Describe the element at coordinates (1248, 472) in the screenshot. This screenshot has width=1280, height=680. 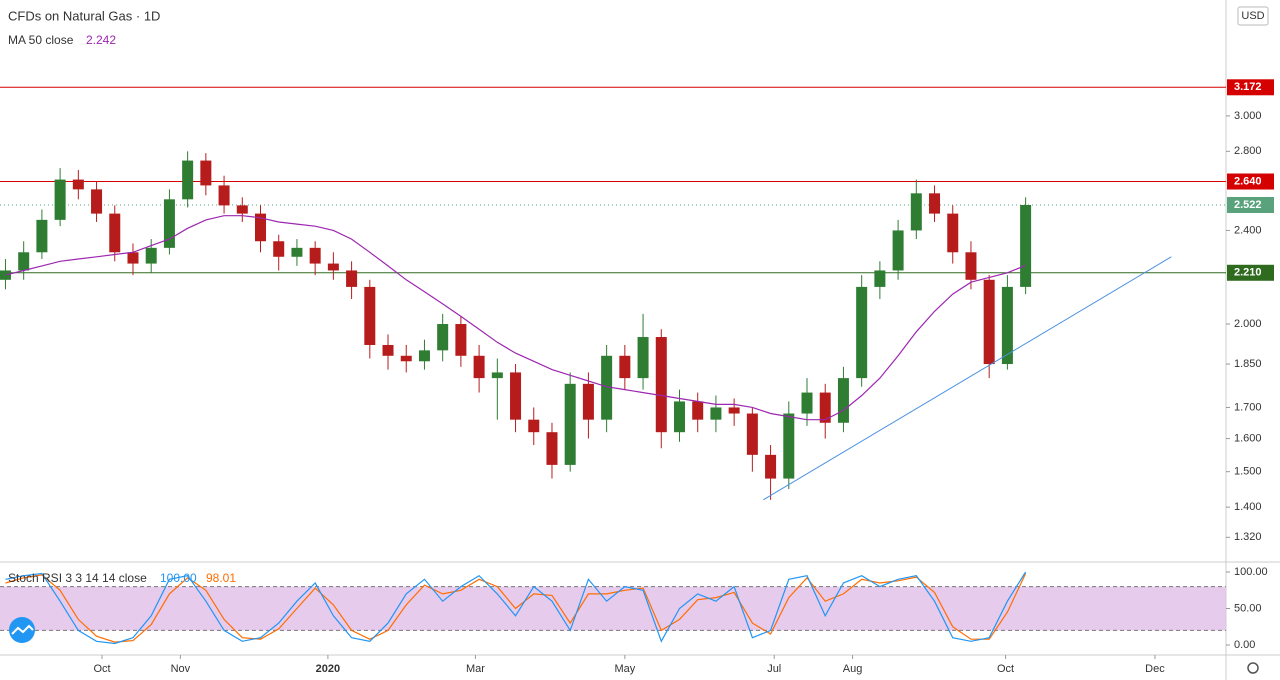
I see `y-tick-label: 1.500` at that location.